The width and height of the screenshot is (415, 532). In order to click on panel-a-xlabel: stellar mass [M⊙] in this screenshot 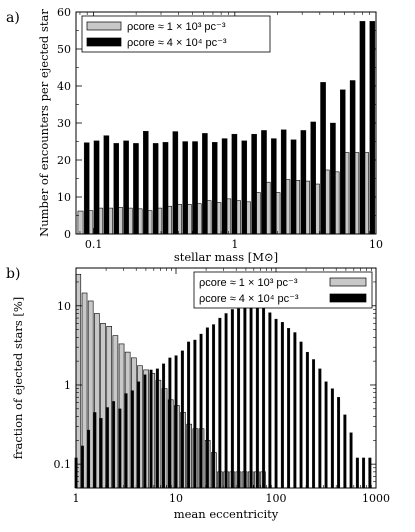, I will do `click(226, 257)`.